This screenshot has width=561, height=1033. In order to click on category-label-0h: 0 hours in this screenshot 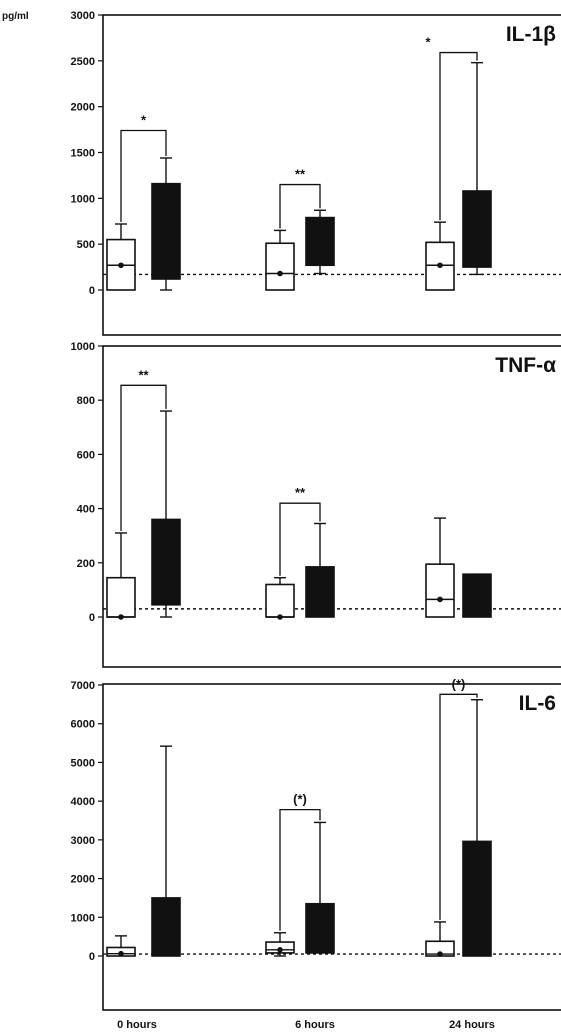, I will do `click(137, 1025)`.